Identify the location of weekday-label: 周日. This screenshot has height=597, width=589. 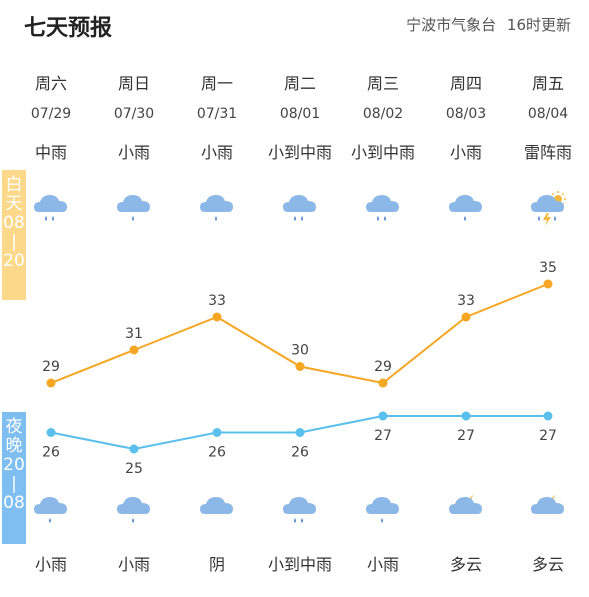
(133, 83).